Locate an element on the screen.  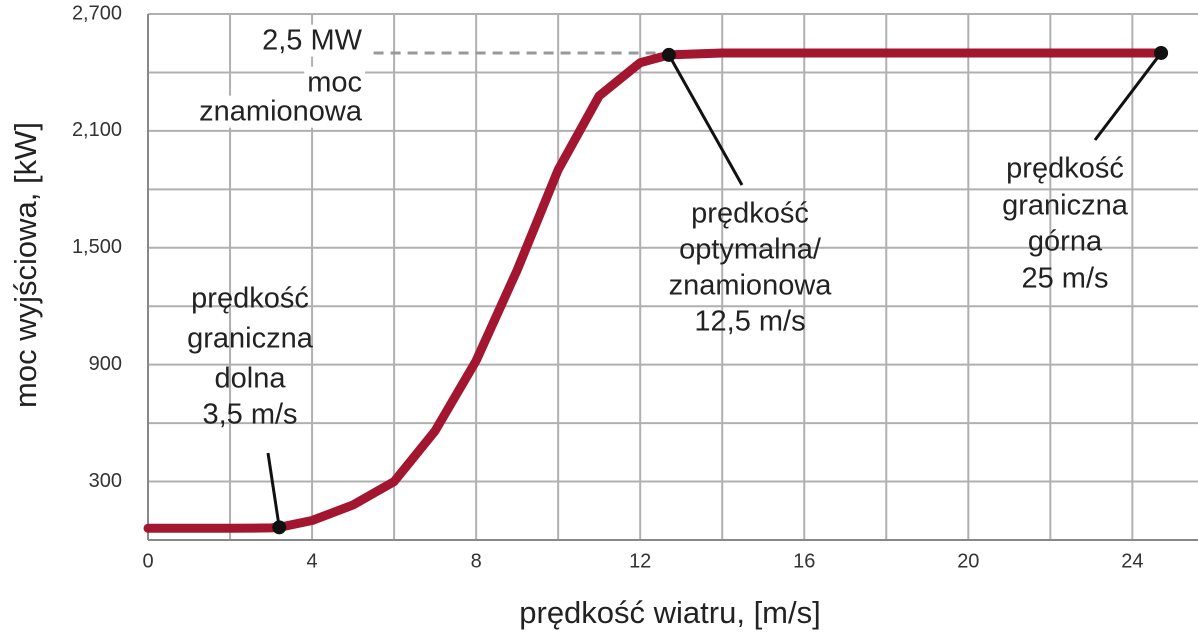
y-tick-label: 2,700 is located at coordinates (97, 13).